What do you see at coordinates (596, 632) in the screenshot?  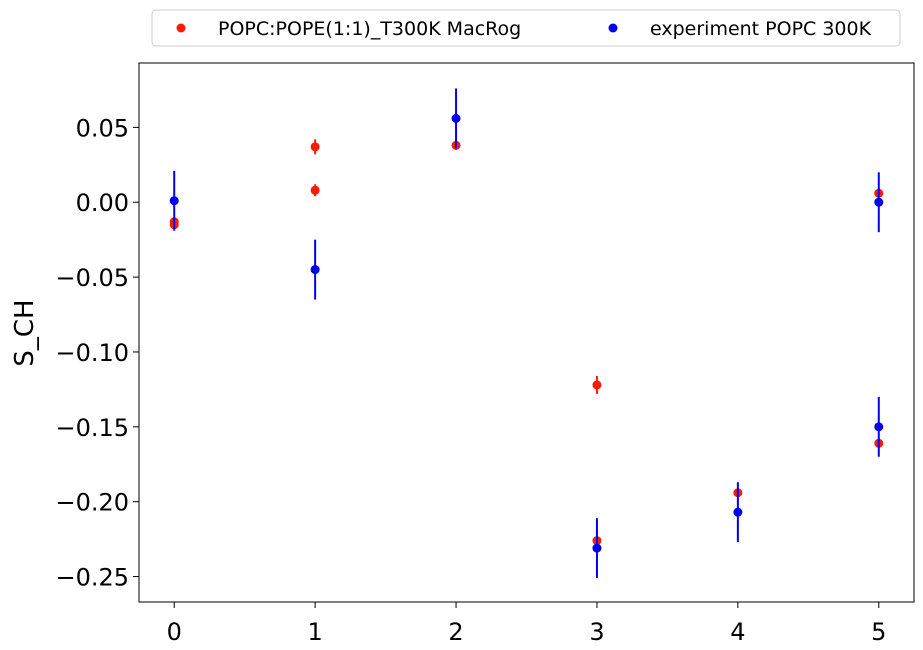 I see `x-tick-label: 3` at bounding box center [596, 632].